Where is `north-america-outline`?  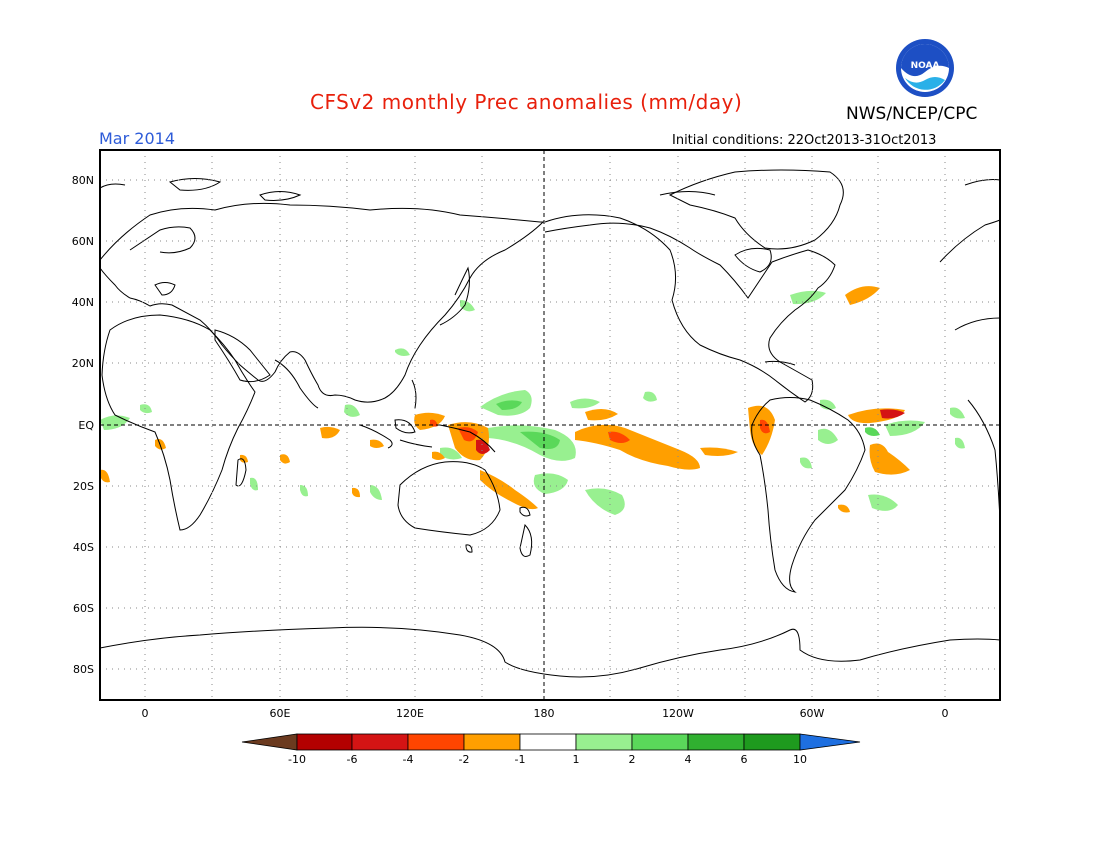 north-america-outline is located at coordinates (690, 308).